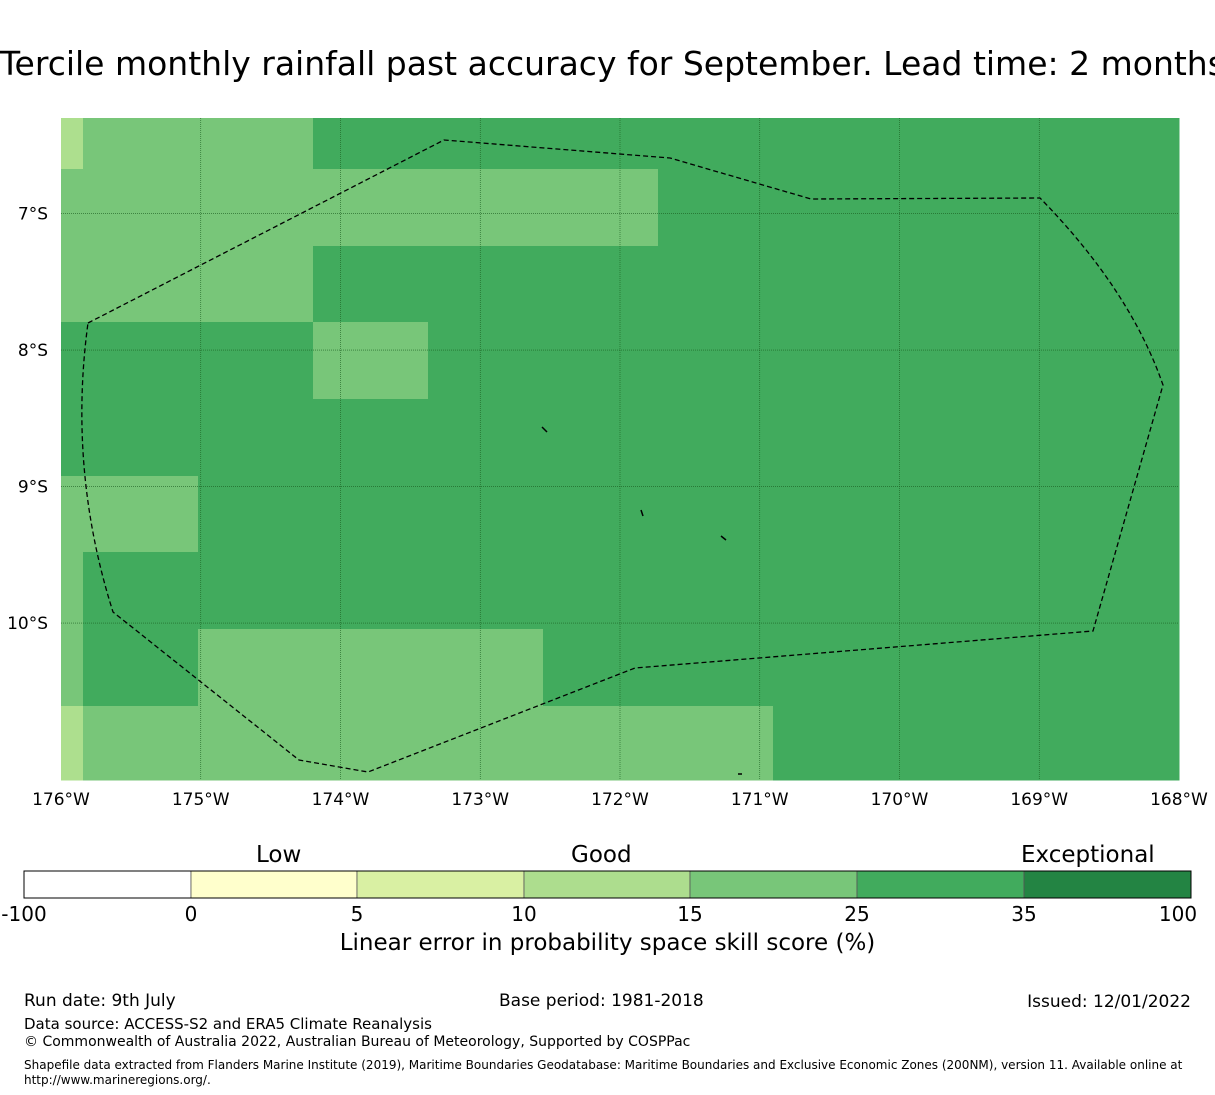 The height and width of the screenshot is (1095, 1215). Describe the element at coordinates (24, 914) in the screenshot. I see `colorbar-tick: -100` at that location.